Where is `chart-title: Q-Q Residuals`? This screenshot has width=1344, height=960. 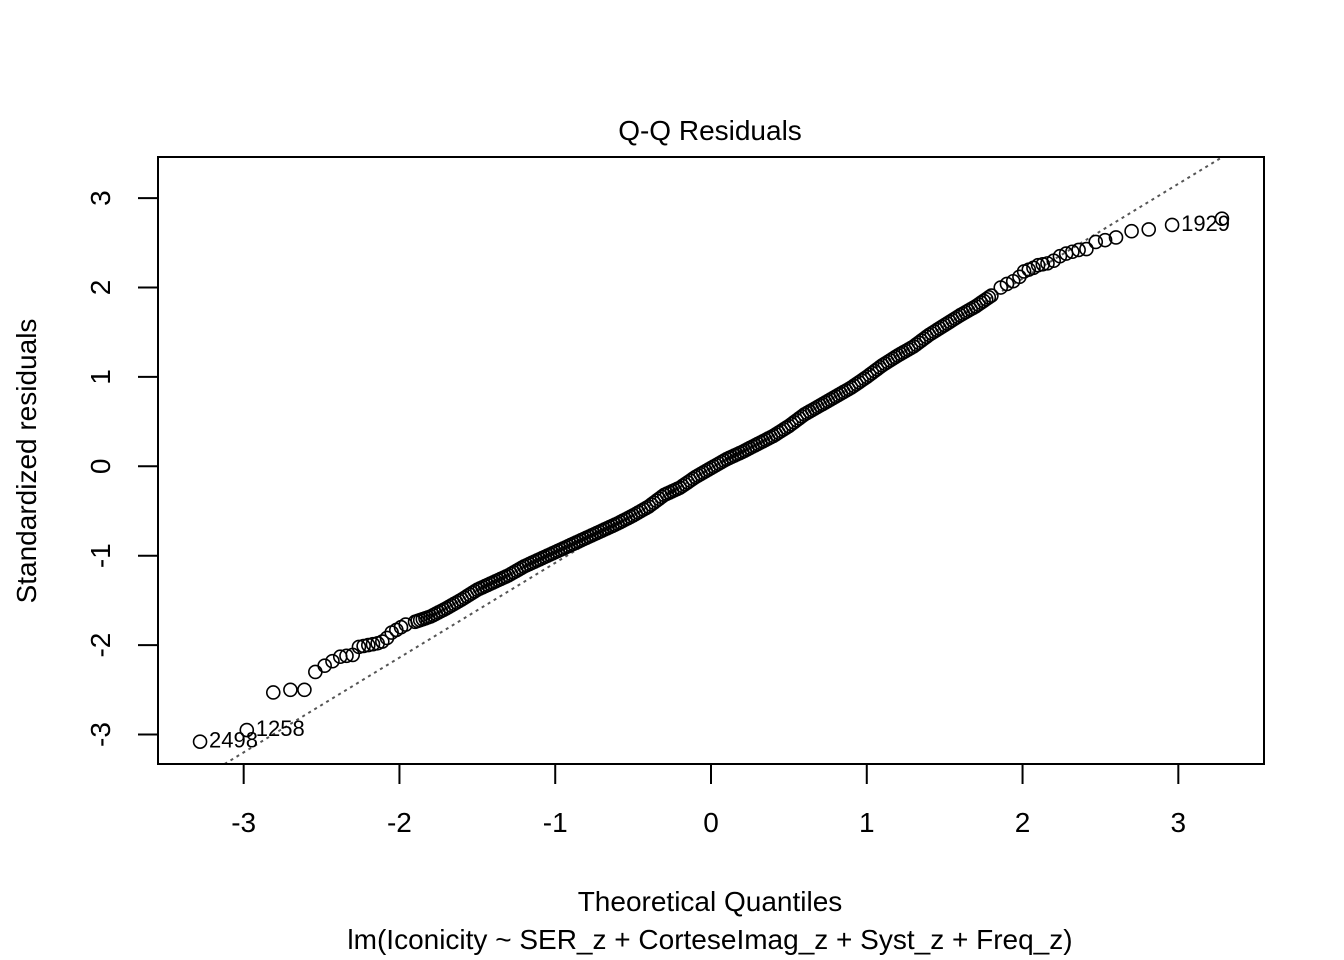 chart-title: Q-Q Residuals is located at coordinates (710, 130).